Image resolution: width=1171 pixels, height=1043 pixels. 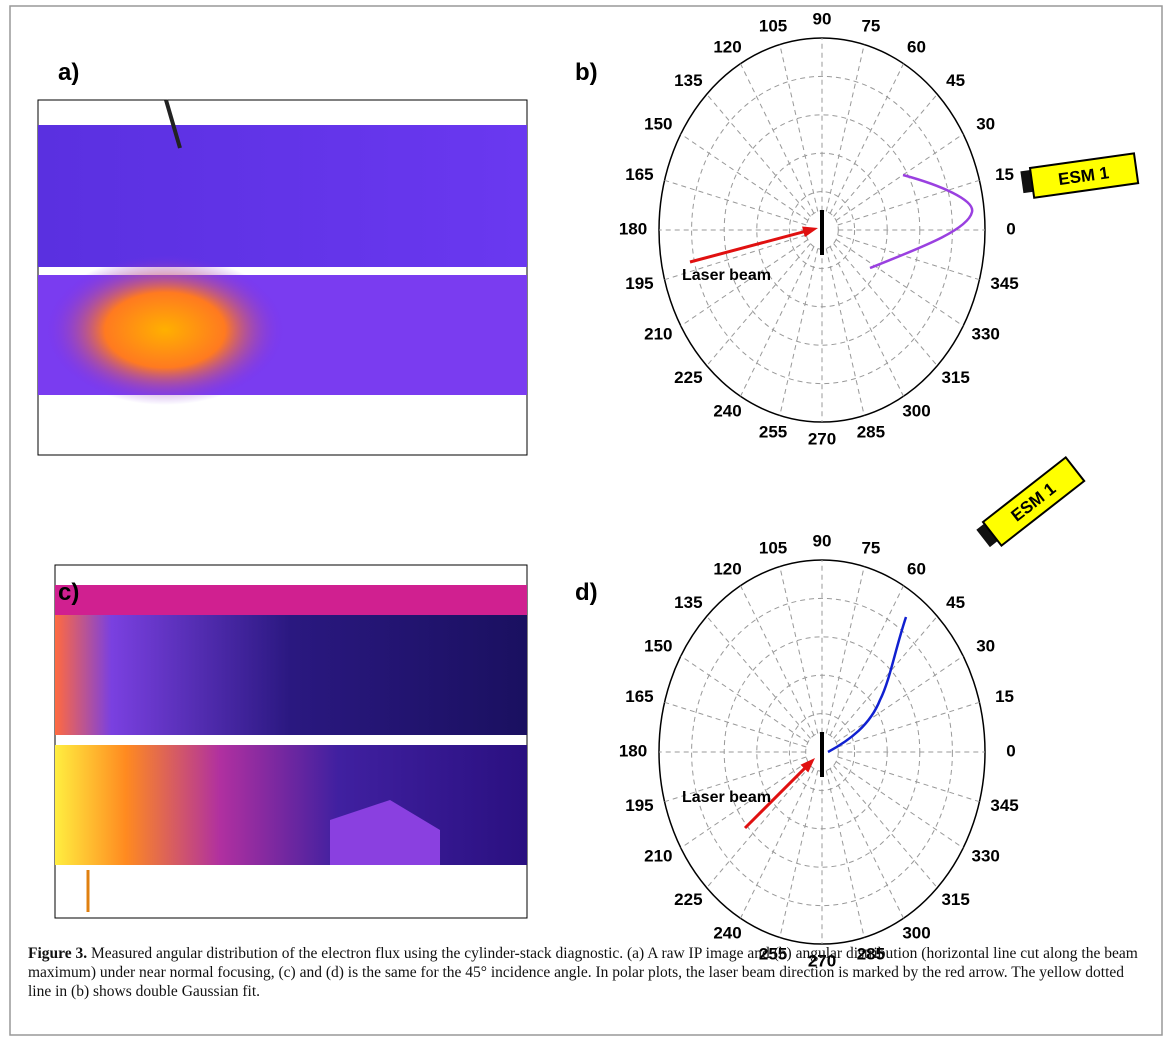 What do you see at coordinates (291, 805) in the screenshot?
I see `image-c-lower` at bounding box center [291, 805].